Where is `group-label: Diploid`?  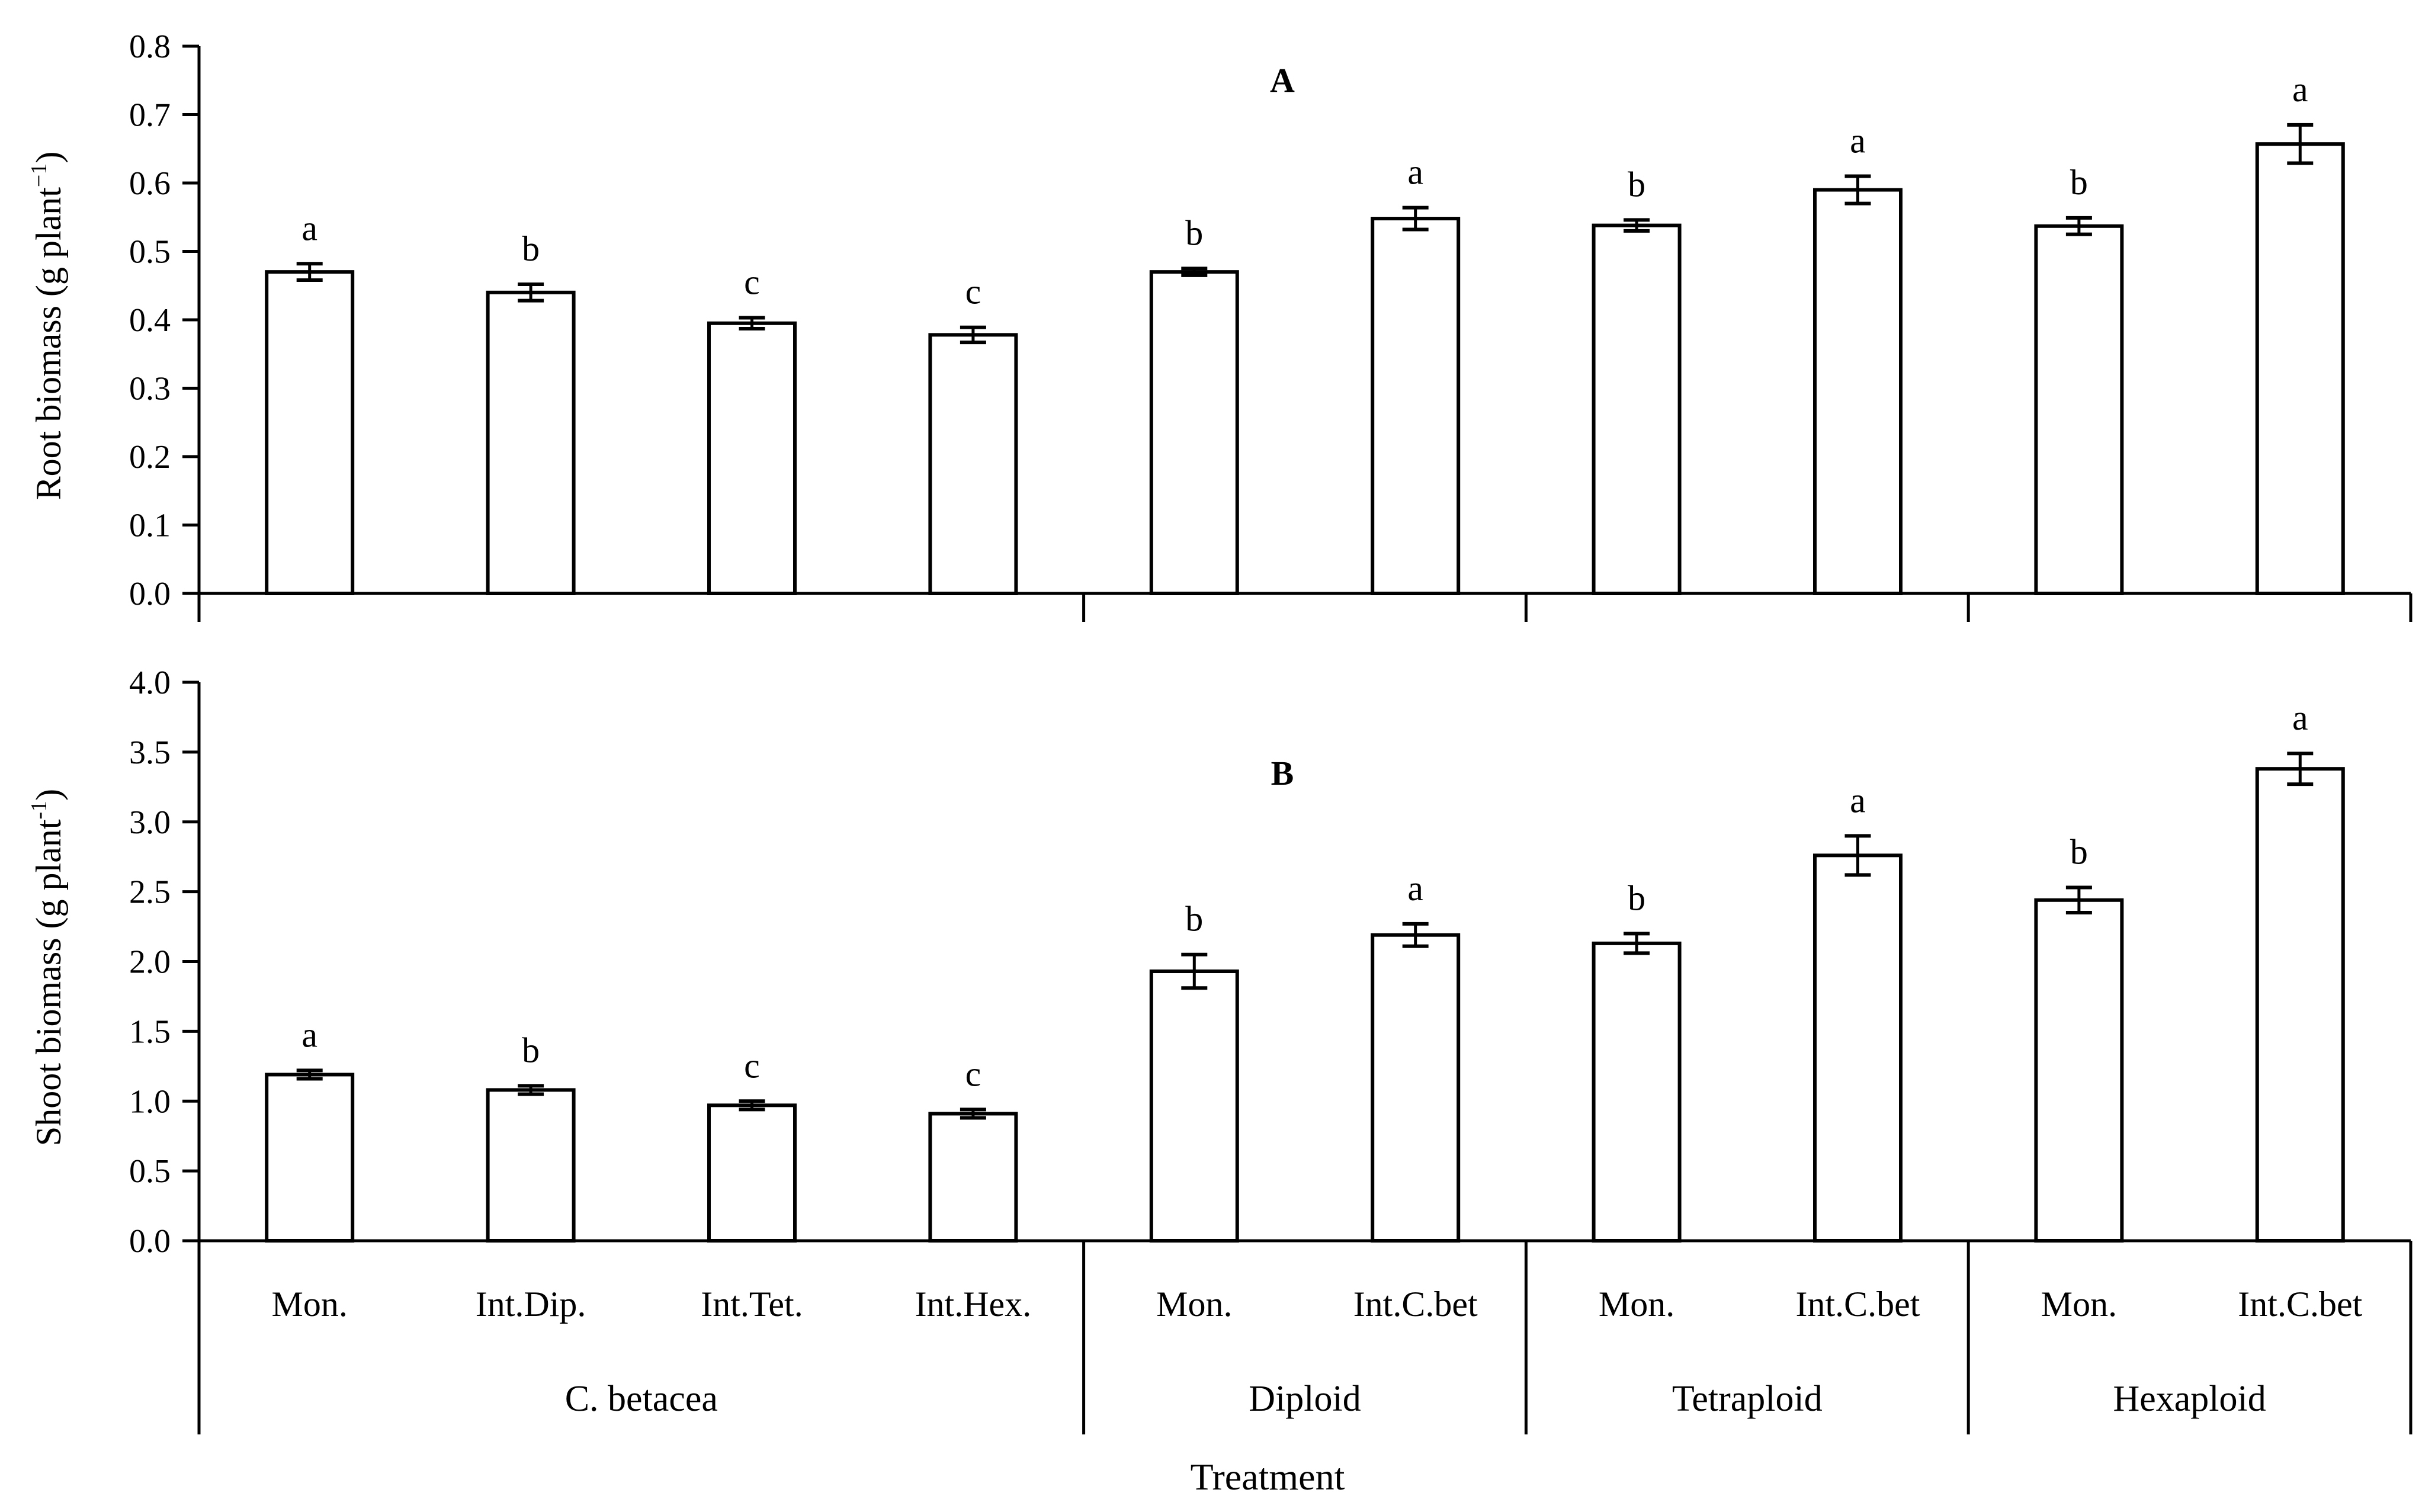
group-label: Diploid is located at coordinates (1305, 1399).